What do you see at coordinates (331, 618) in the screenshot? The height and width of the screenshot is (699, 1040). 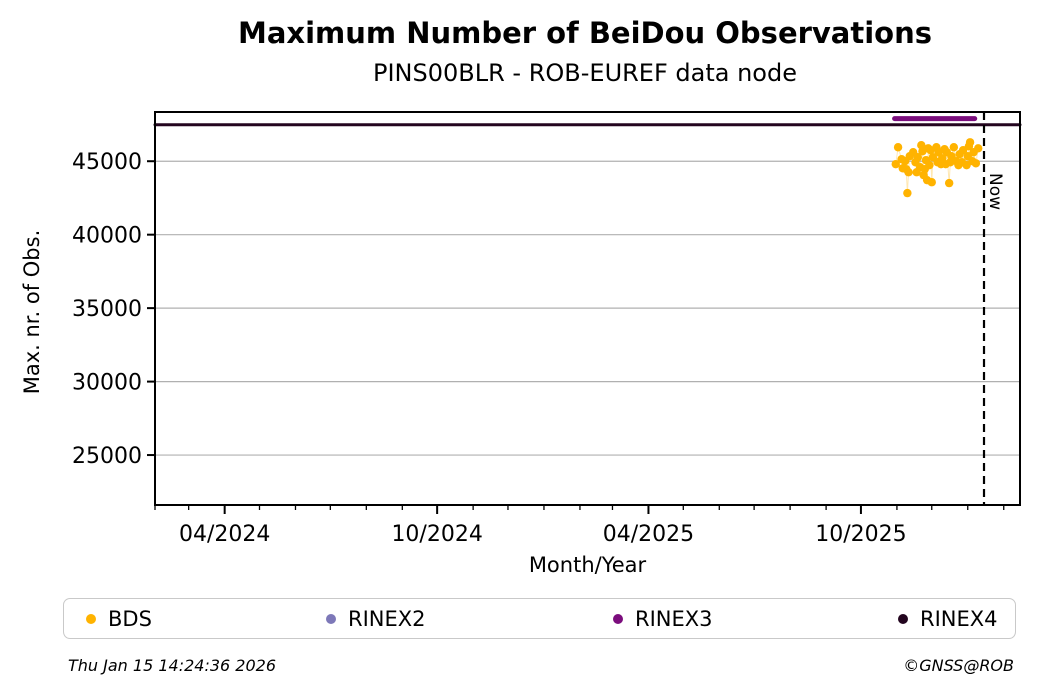 I see `rinex2-marker-icon` at bounding box center [331, 618].